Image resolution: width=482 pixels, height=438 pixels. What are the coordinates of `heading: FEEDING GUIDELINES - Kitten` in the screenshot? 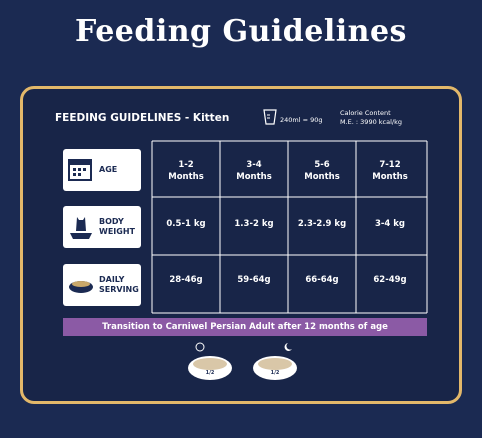 It's located at (142, 118).